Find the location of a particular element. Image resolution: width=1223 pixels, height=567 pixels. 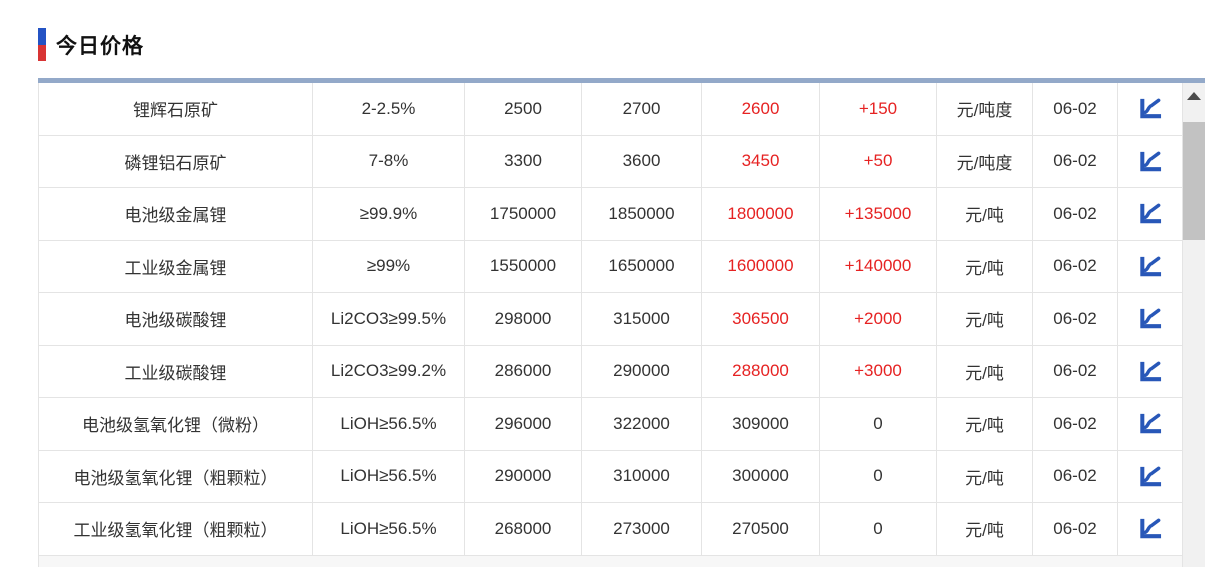

high-price-cell: 322000 is located at coordinates (642, 424).